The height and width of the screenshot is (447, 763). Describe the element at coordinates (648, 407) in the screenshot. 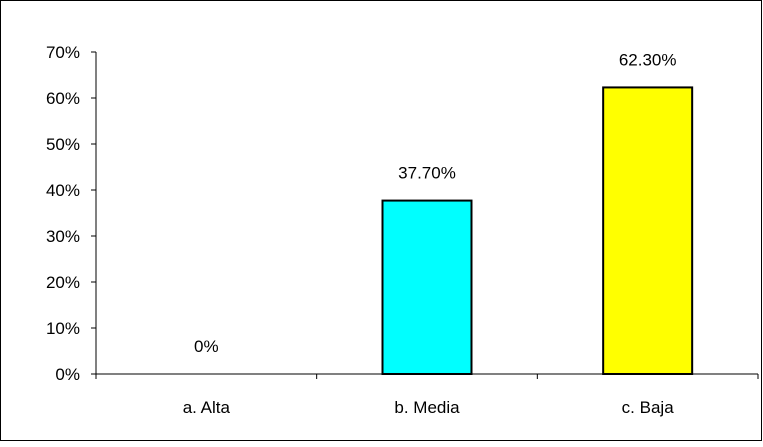

I see `x-tick-label: c. Baja` at that location.